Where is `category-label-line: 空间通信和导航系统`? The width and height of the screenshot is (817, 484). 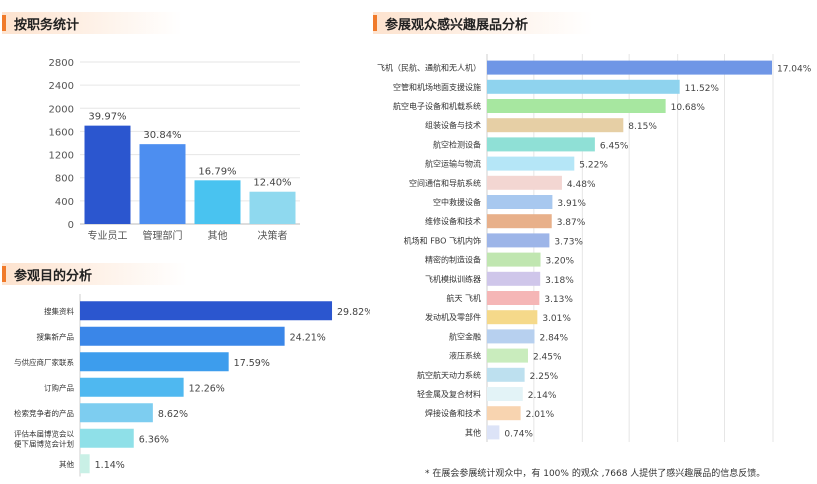 category-label-line: 空间通信和导航系统 is located at coordinates (445, 183).